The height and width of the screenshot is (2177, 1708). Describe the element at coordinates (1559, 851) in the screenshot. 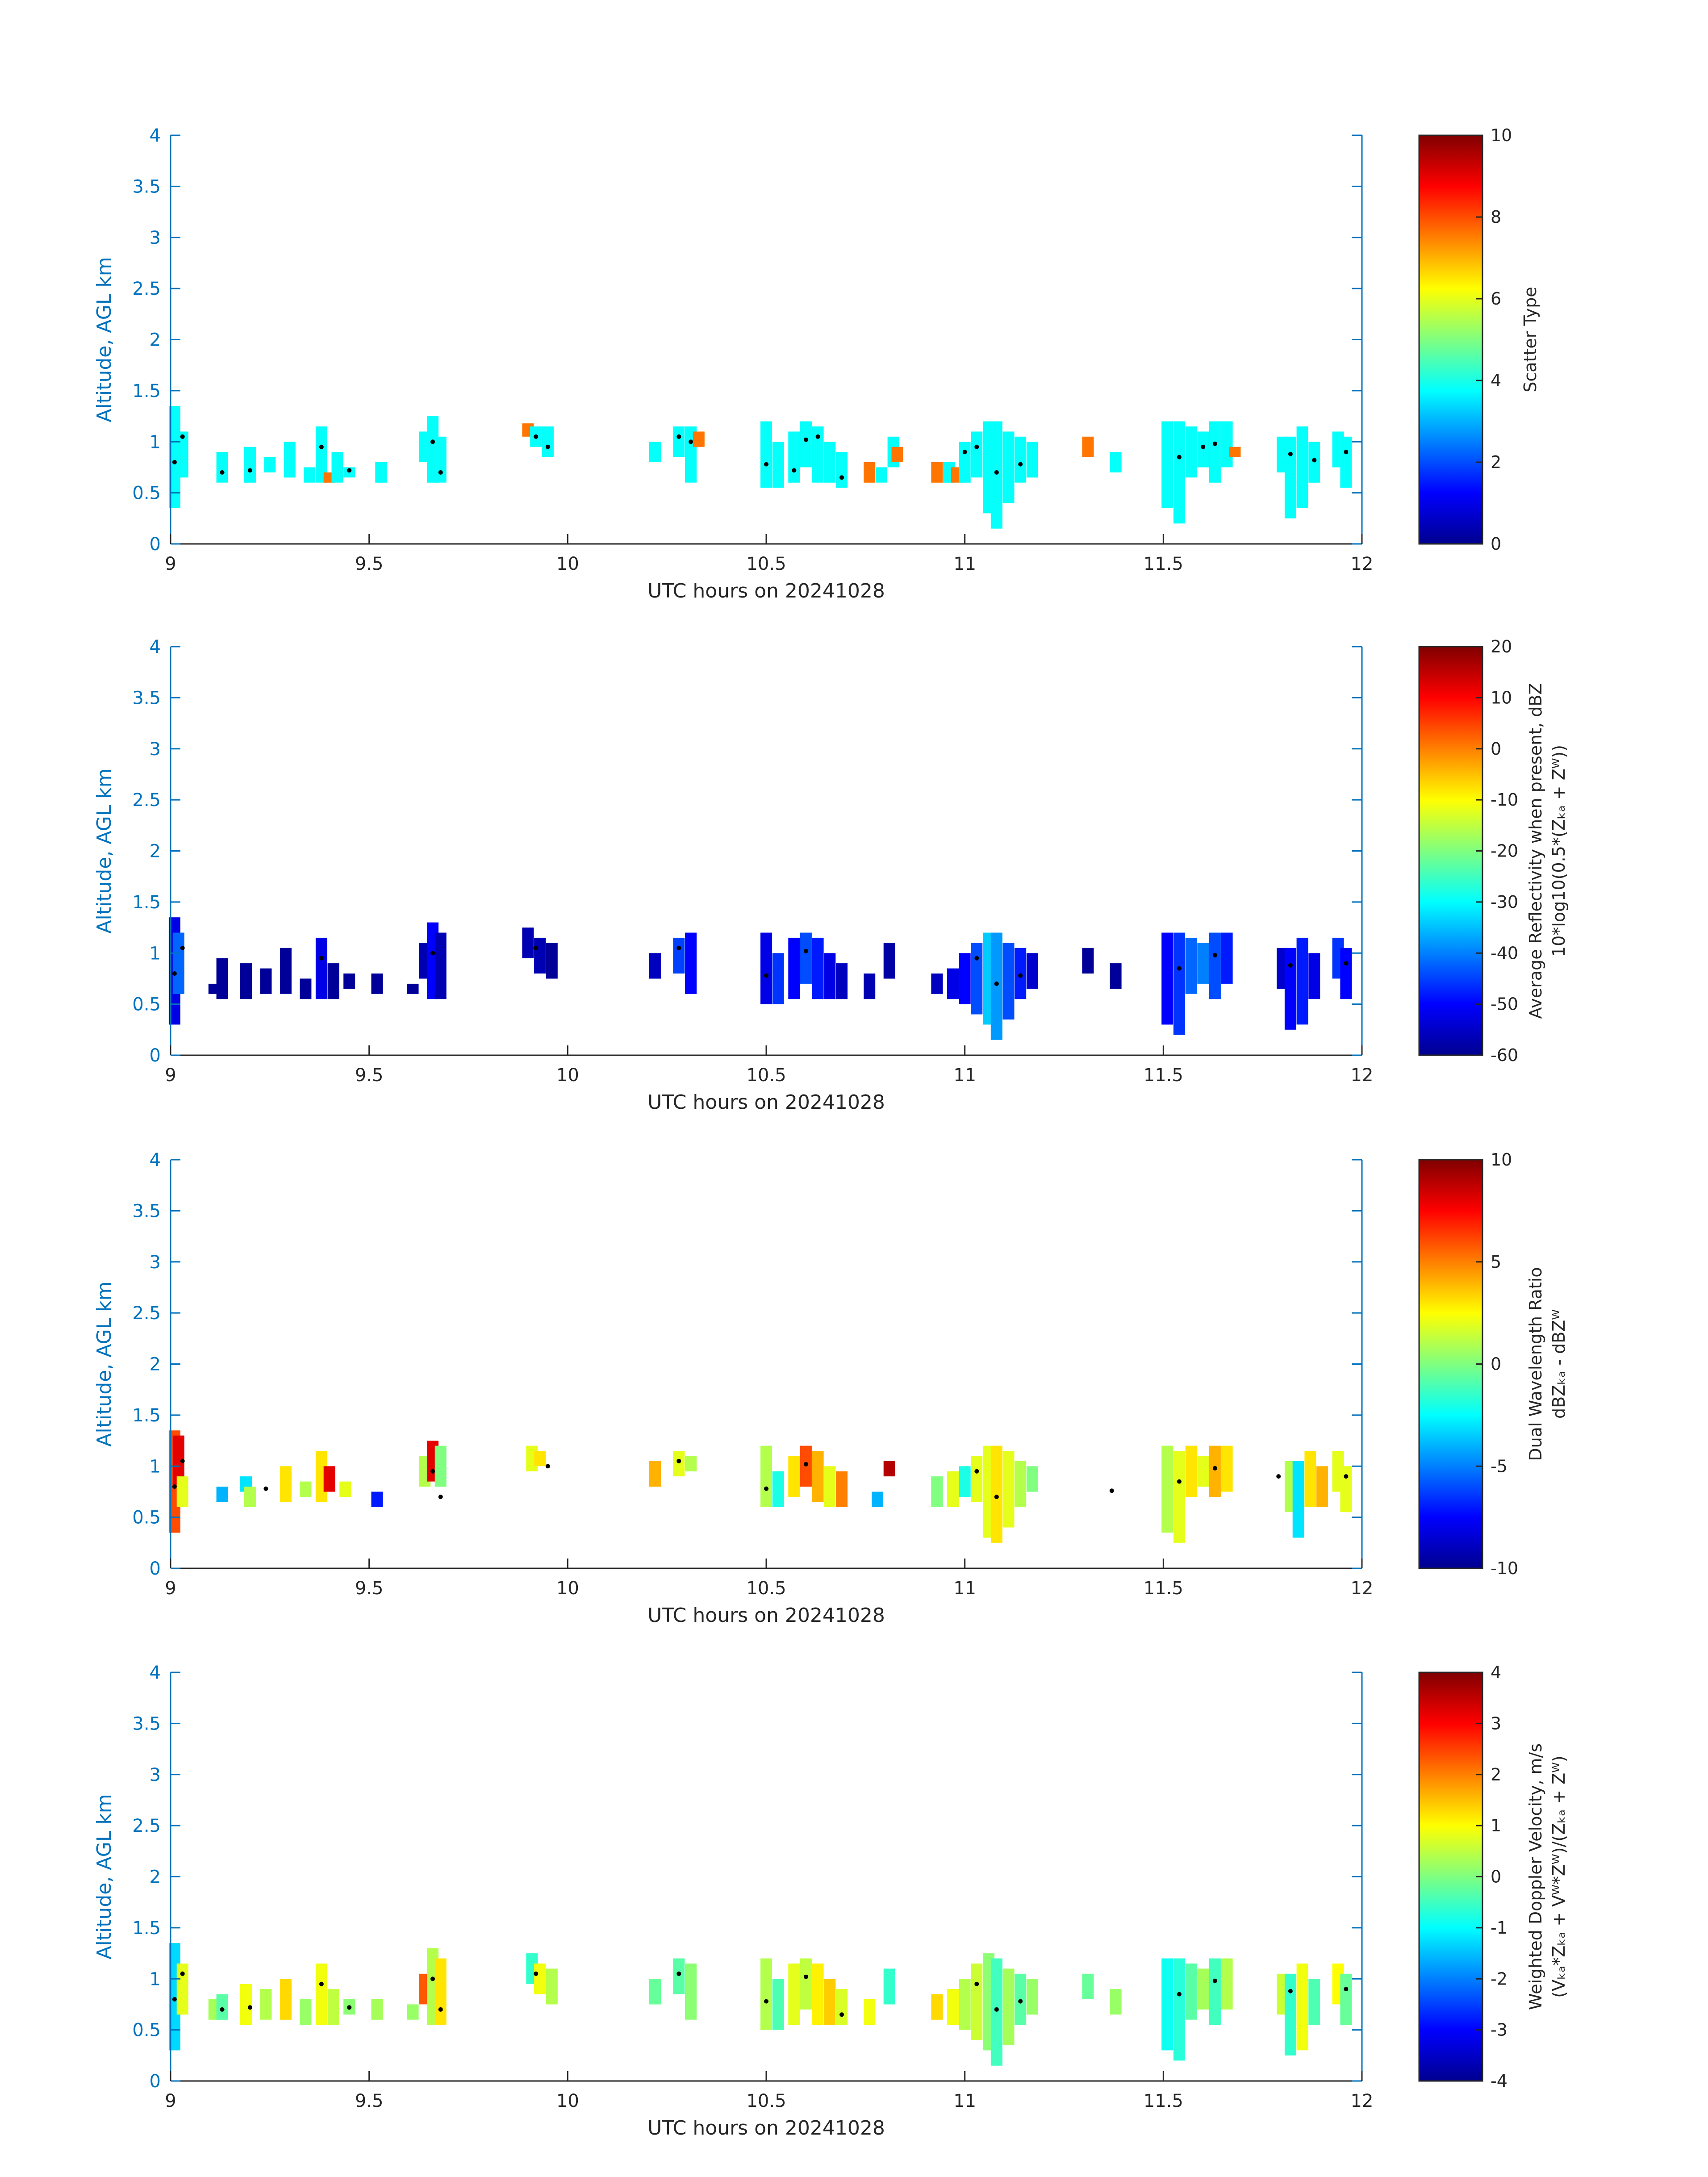

I see `colorbar-label: 10*log10(0.5*(Zₖₐ + Zᵂ))` at that location.